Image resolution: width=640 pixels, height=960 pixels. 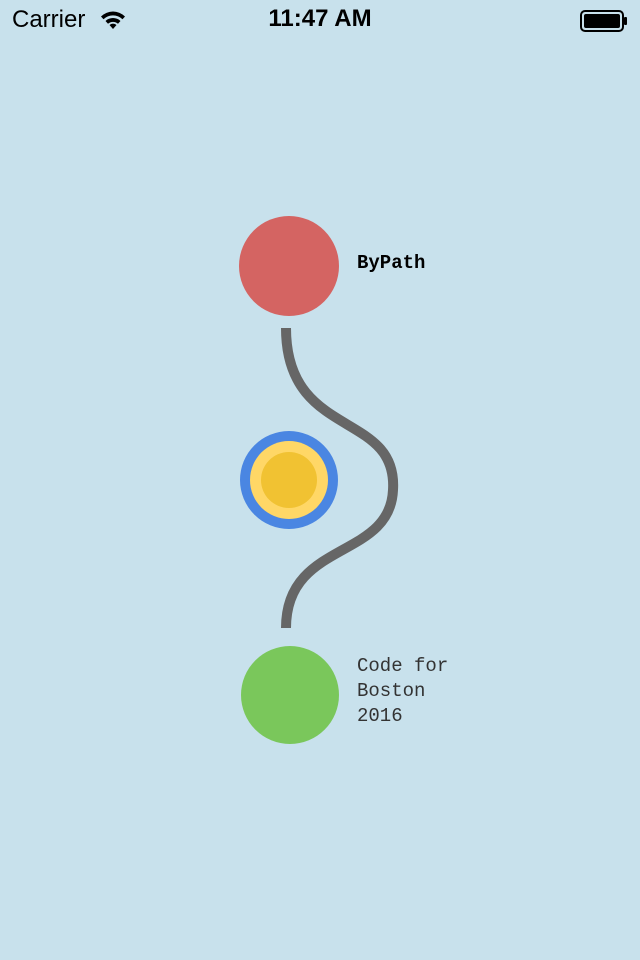 I want to click on credits-line-1: Code for, so click(x=403, y=666).